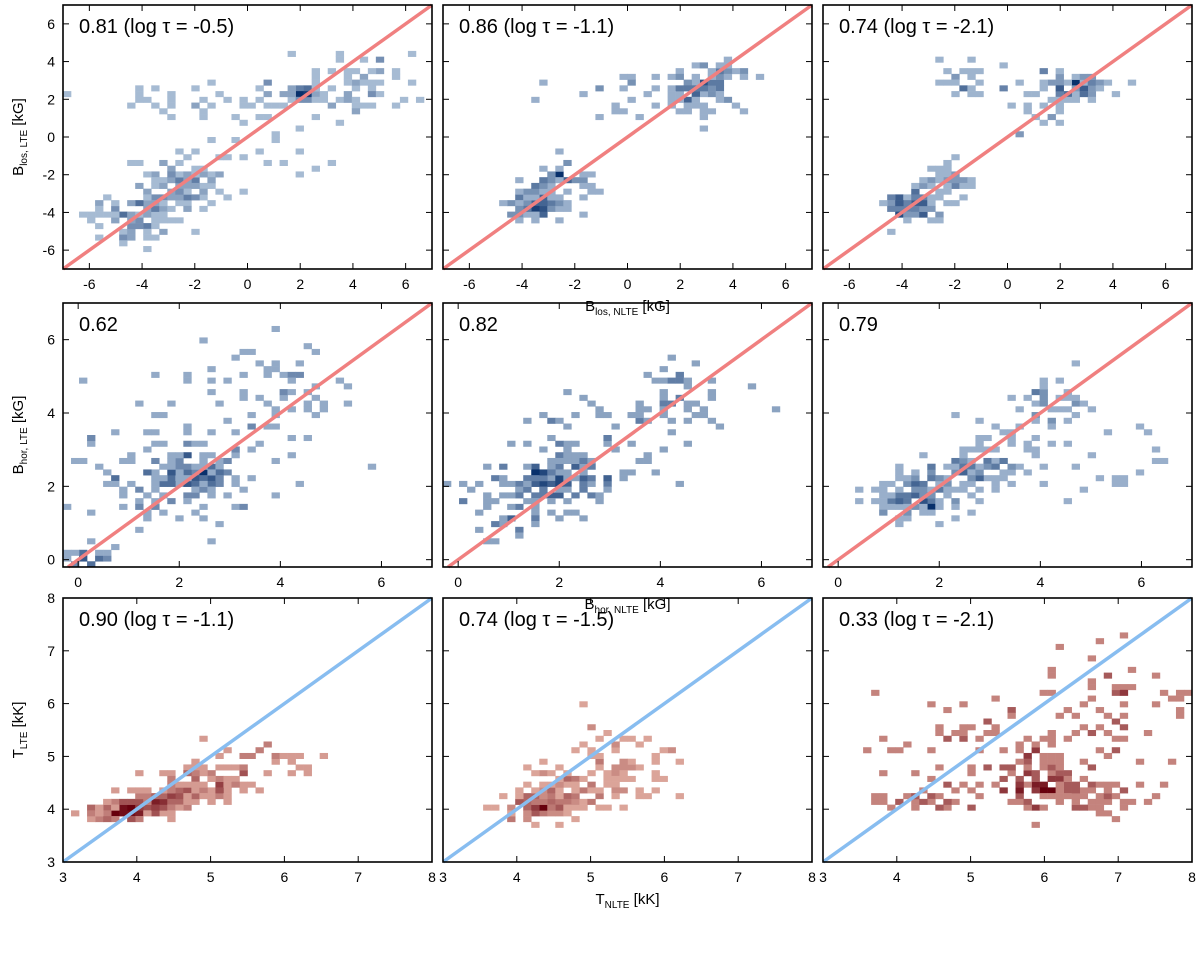  Describe the element at coordinates (536, 620) in the screenshot. I see `correlation-annotation: 0.74 (log τ = -1.5)` at that location.